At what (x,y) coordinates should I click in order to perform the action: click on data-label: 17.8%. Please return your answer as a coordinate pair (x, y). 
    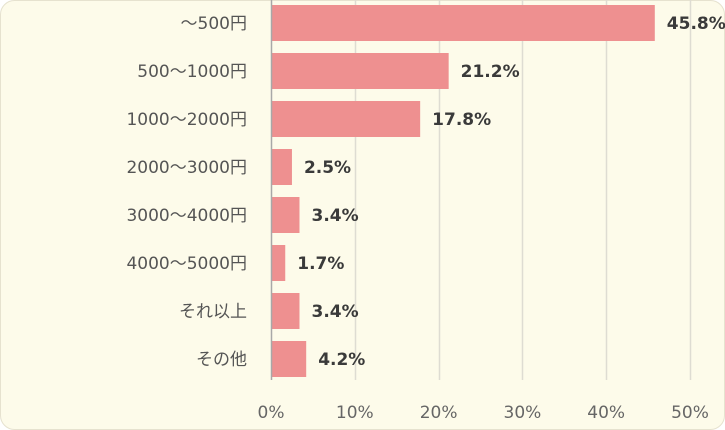
    Looking at the image, I should click on (461, 120).